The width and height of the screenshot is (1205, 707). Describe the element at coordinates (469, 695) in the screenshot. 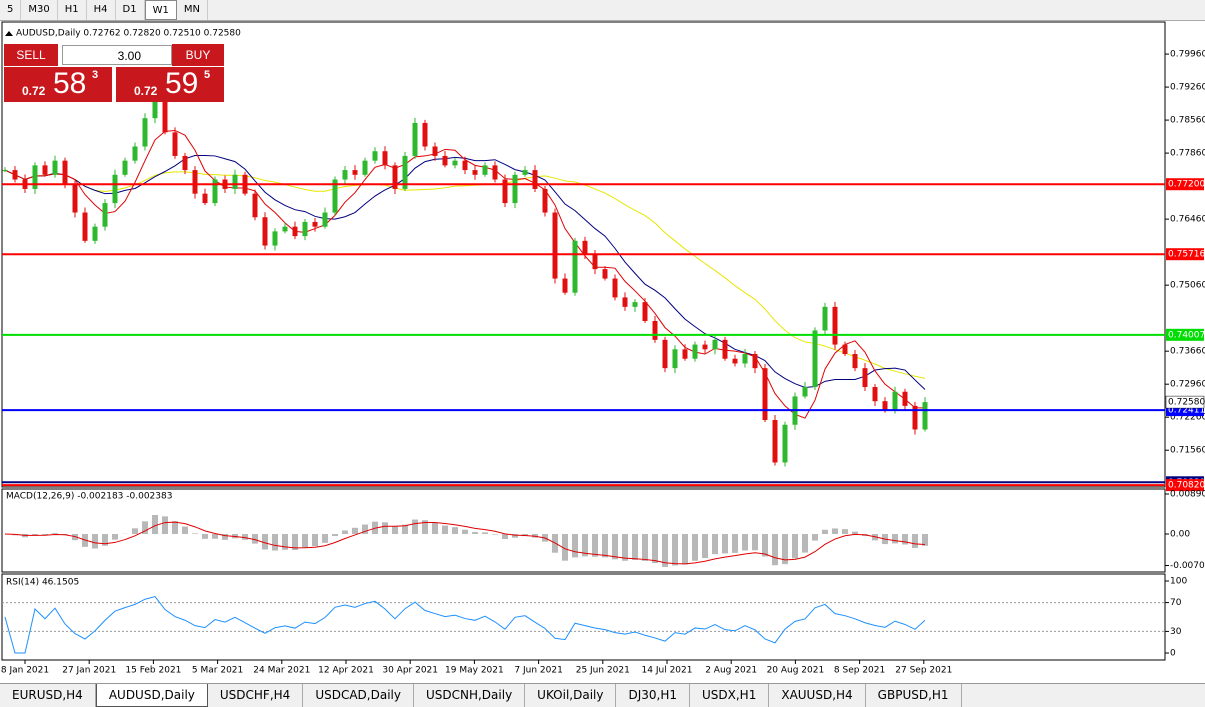

I see `chart-tab: USDCNH,Daily` at that location.